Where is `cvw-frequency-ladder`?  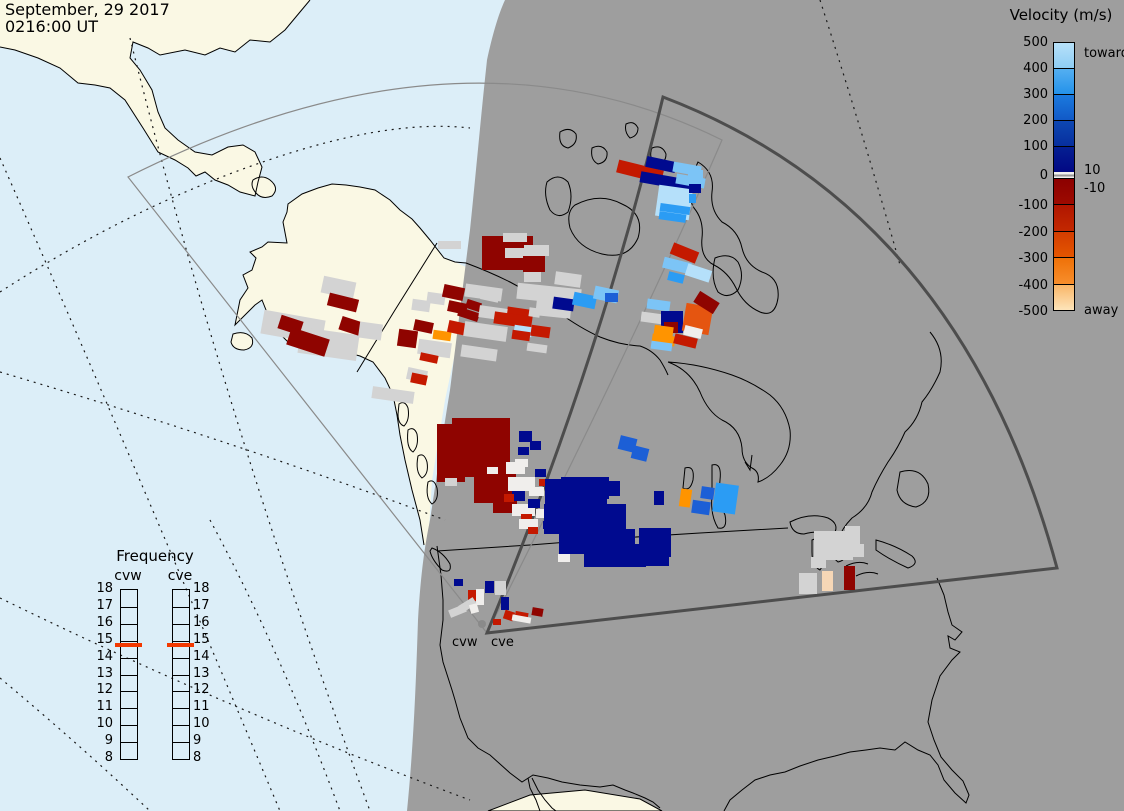
cvw-frequency-ladder is located at coordinates (129, 674).